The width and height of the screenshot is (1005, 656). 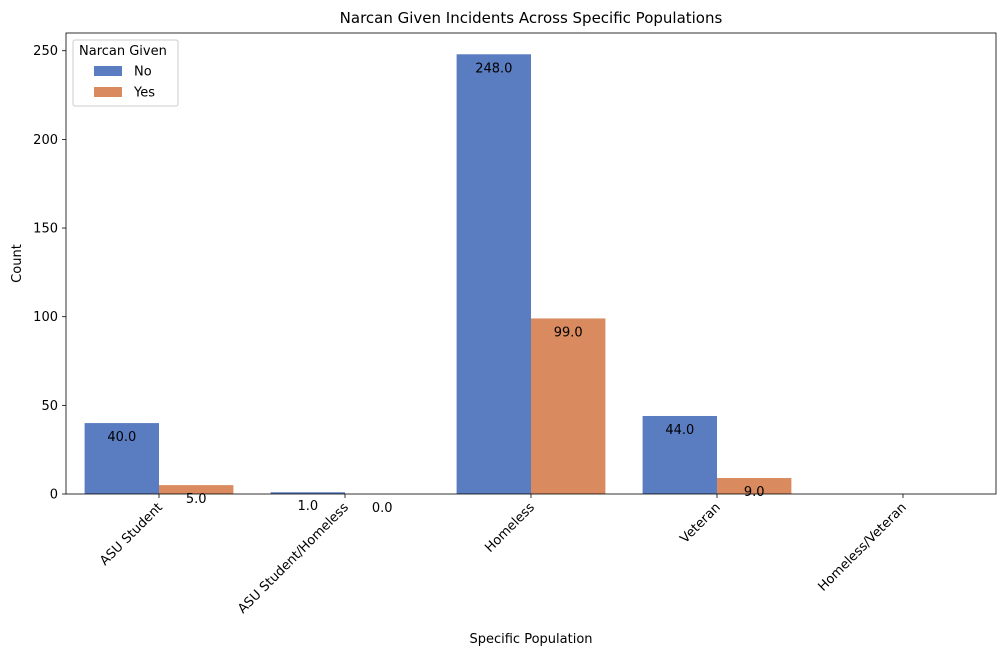 What do you see at coordinates (45, 140) in the screenshot?
I see `y-tick-label: 200` at bounding box center [45, 140].